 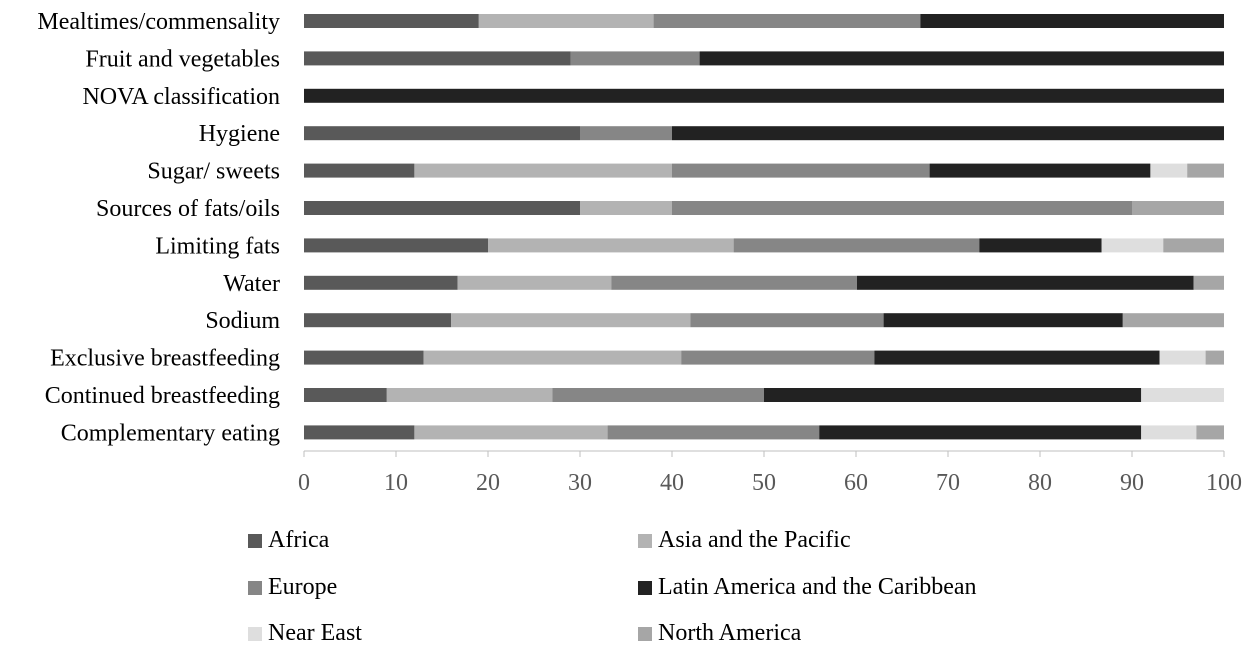 What do you see at coordinates (396, 483) in the screenshot?
I see `x-tick-label: 10` at bounding box center [396, 483].